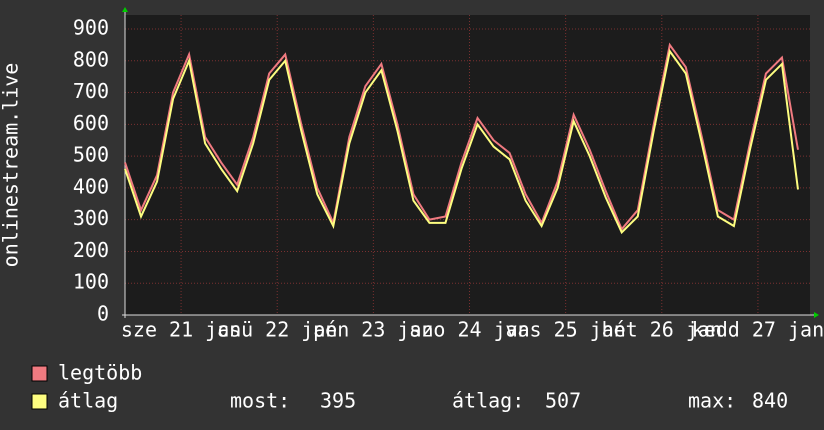  I want to click on x-tick-label: pén 23 jan, so click(373, 330).